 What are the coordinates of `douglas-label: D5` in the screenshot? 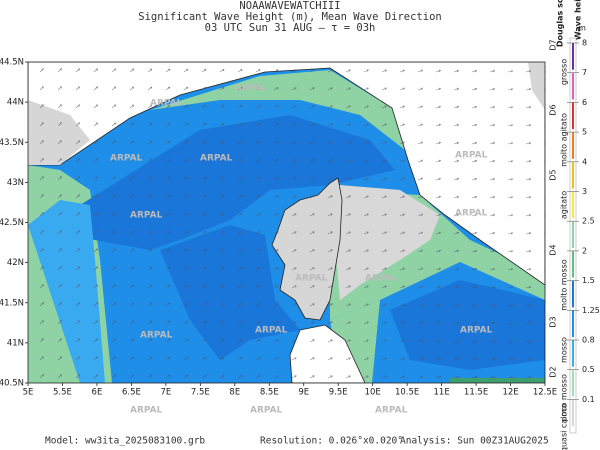 It's located at (553, 174).